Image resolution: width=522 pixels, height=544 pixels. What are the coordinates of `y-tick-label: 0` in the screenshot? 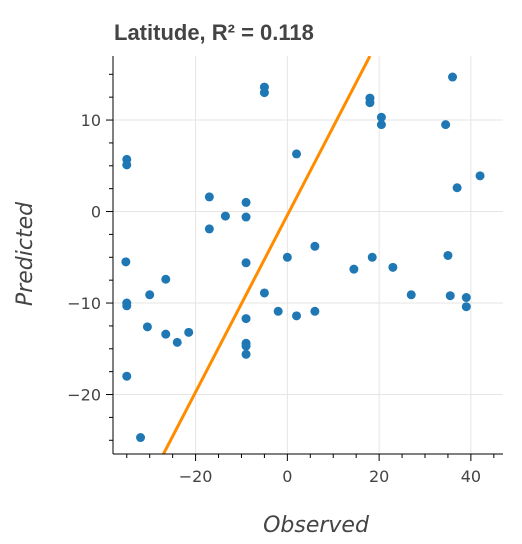 It's located at (96, 212).